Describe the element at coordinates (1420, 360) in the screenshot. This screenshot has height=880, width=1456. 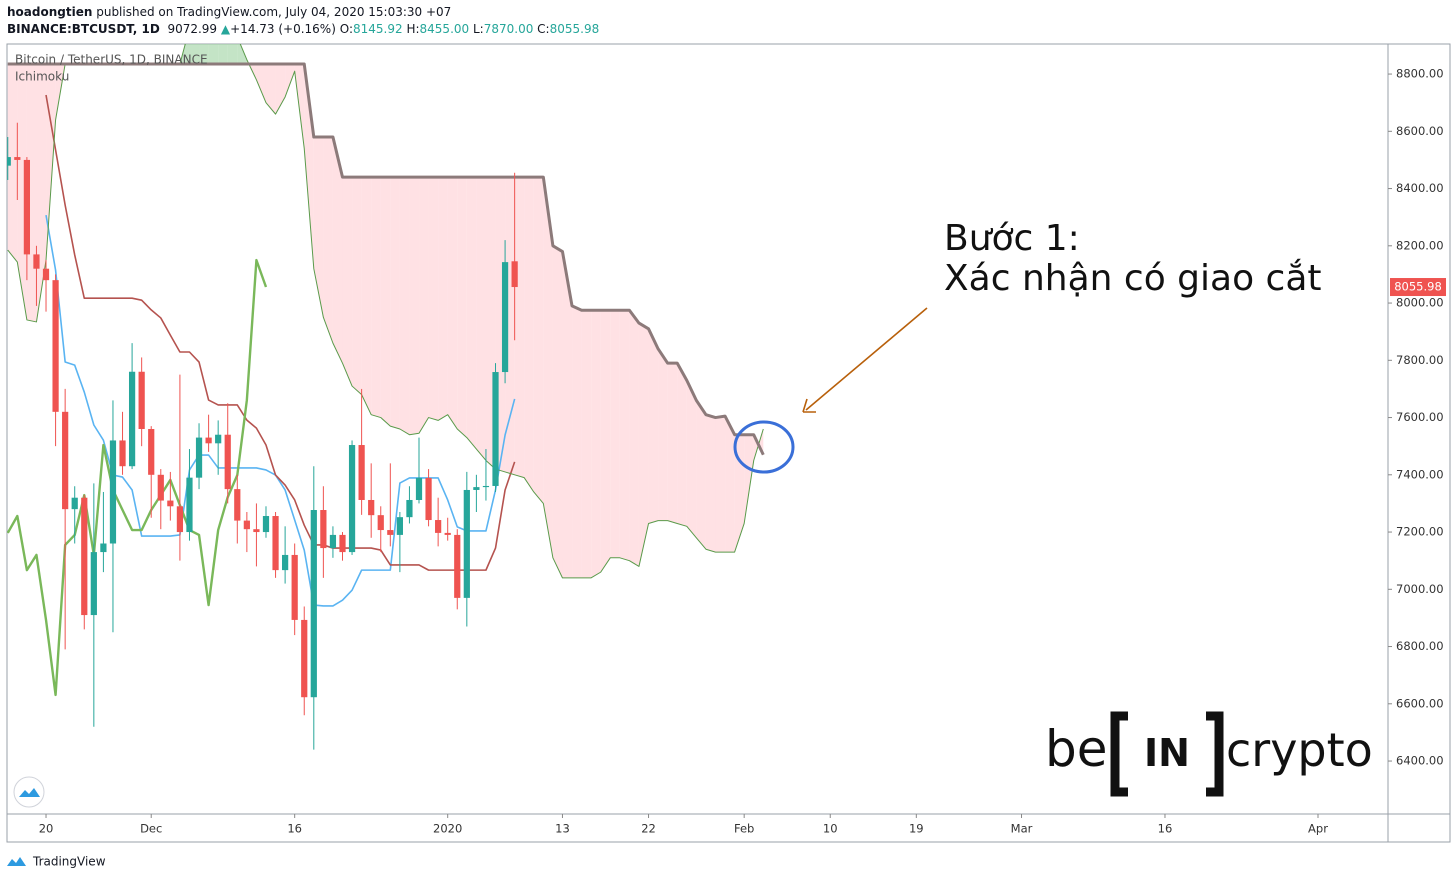
I see `y-tick-label: 7800.00` at that location.